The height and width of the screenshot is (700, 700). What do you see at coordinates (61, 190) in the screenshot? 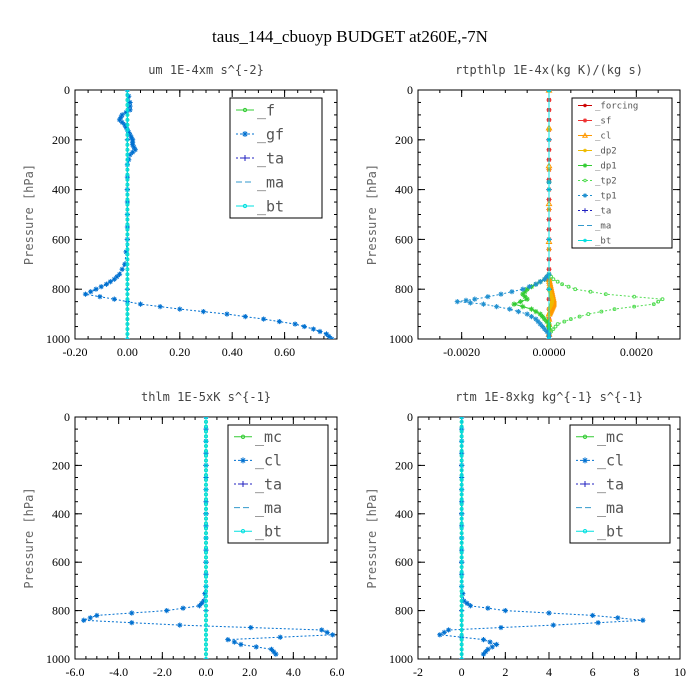
I see `y-tick-label: 400` at bounding box center [61, 190].